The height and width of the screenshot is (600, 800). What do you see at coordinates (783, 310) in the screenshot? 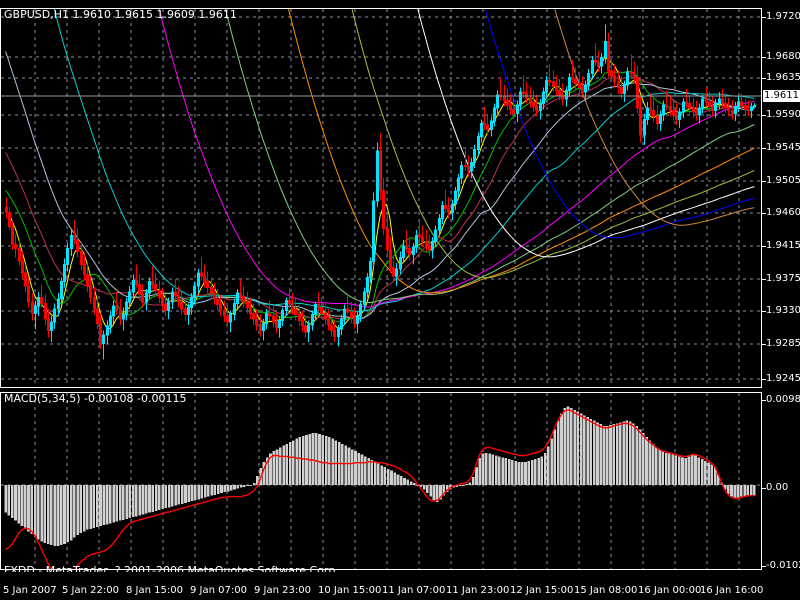
I see `price-axis-label: 1.9330` at bounding box center [783, 310].